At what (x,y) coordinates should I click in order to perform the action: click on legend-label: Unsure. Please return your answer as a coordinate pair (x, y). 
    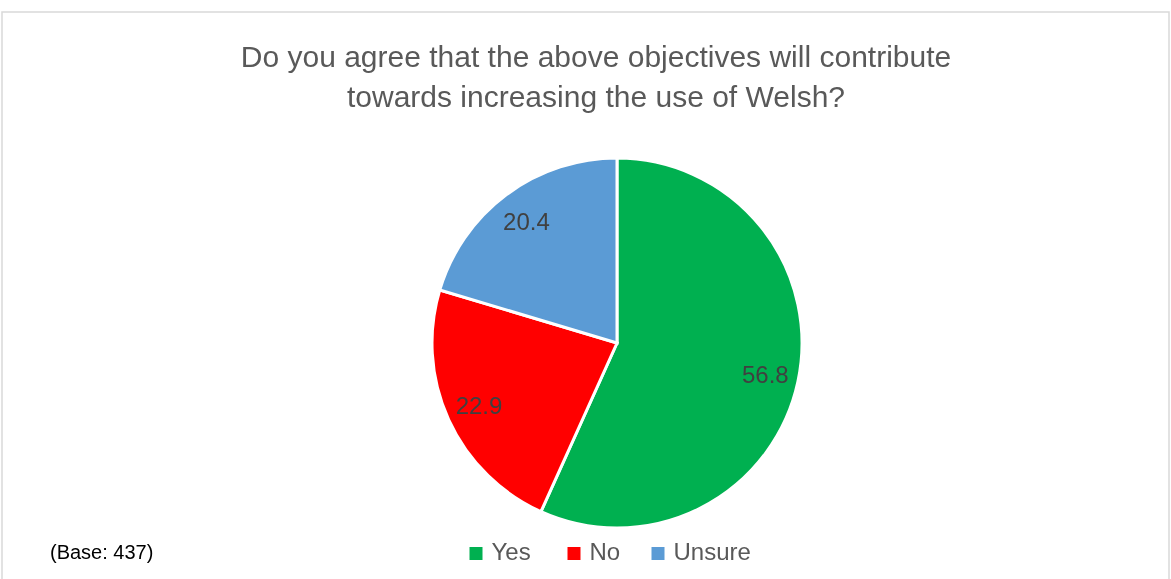
    Looking at the image, I should click on (712, 551).